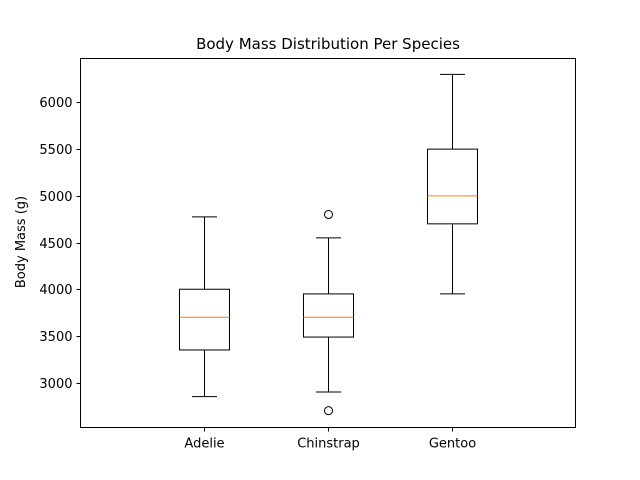  I want to click on y-tick-label-3000: 3000, so click(55, 384).